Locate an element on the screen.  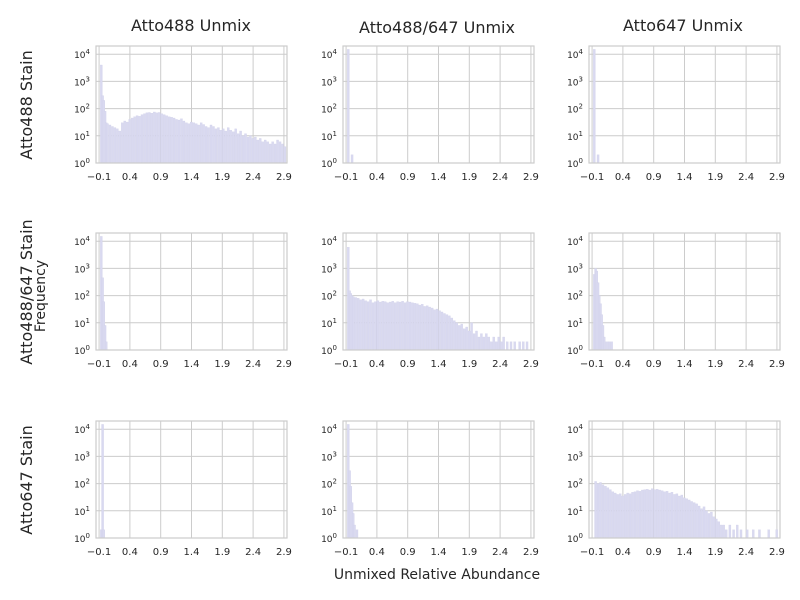
x-tick-label: 0.9 is located at coordinates (161, 364).